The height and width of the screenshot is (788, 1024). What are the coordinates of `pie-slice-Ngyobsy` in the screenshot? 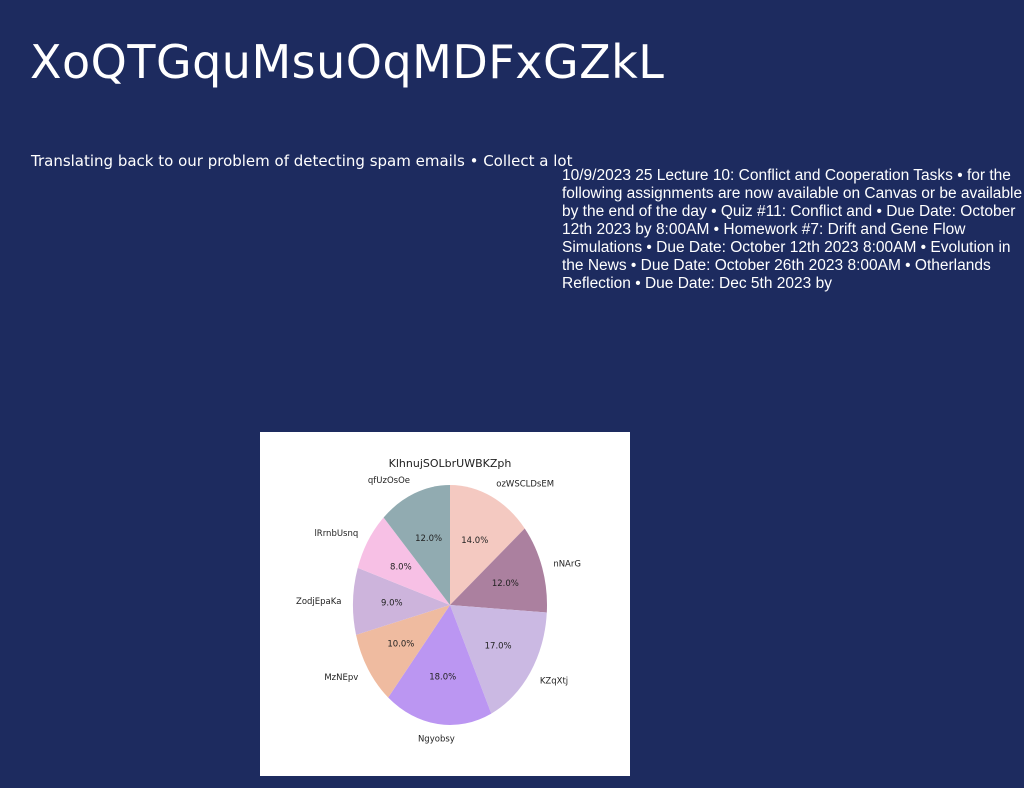 It's located at (440, 665).